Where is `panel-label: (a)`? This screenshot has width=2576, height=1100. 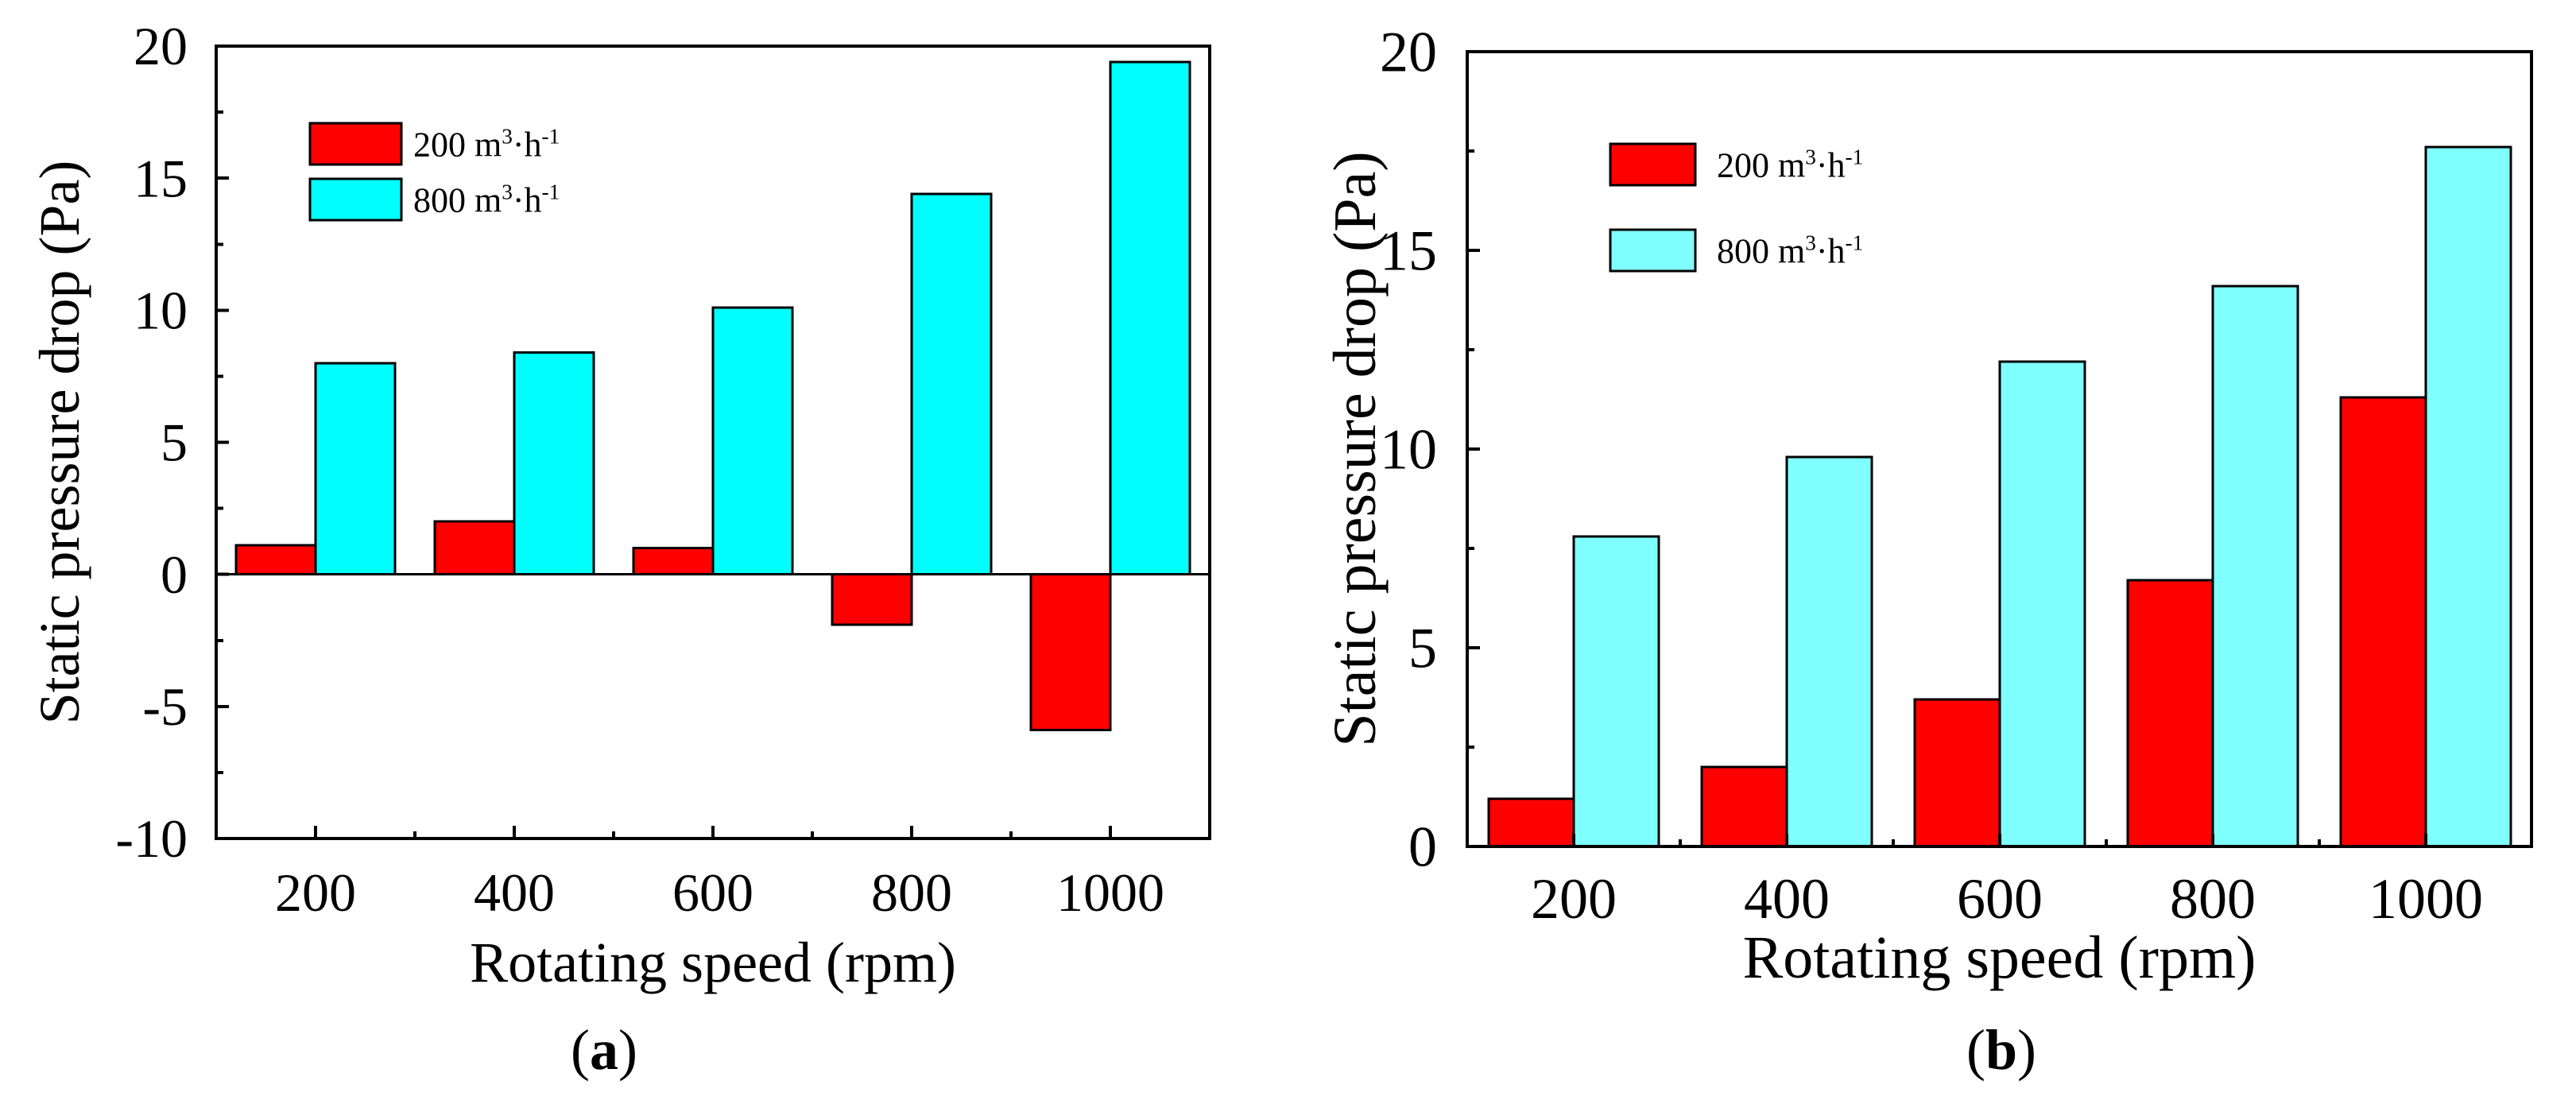 panel-label: (a) is located at coordinates (604, 1050).